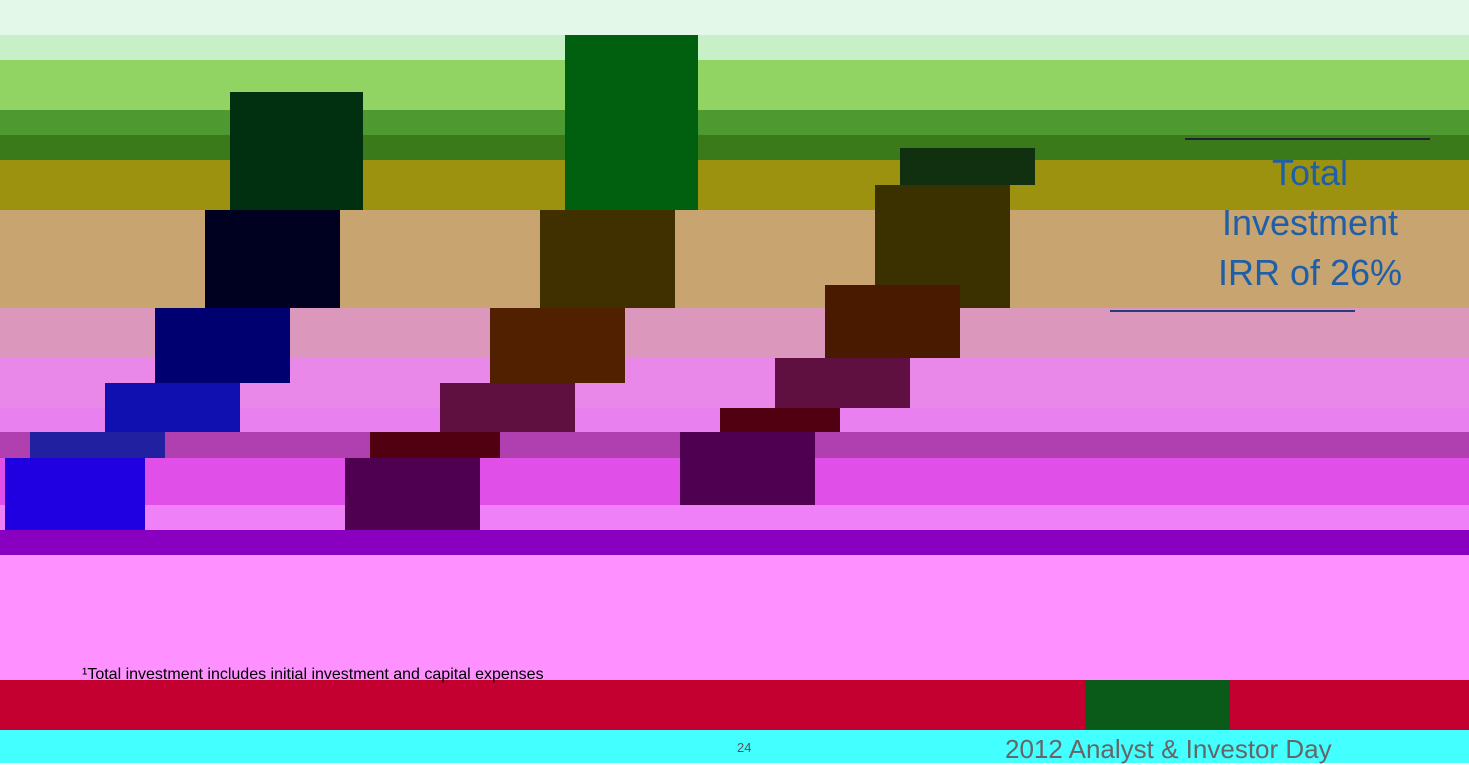  Describe the element at coordinates (744, 747) in the screenshot. I see `page-number: 24` at that location.